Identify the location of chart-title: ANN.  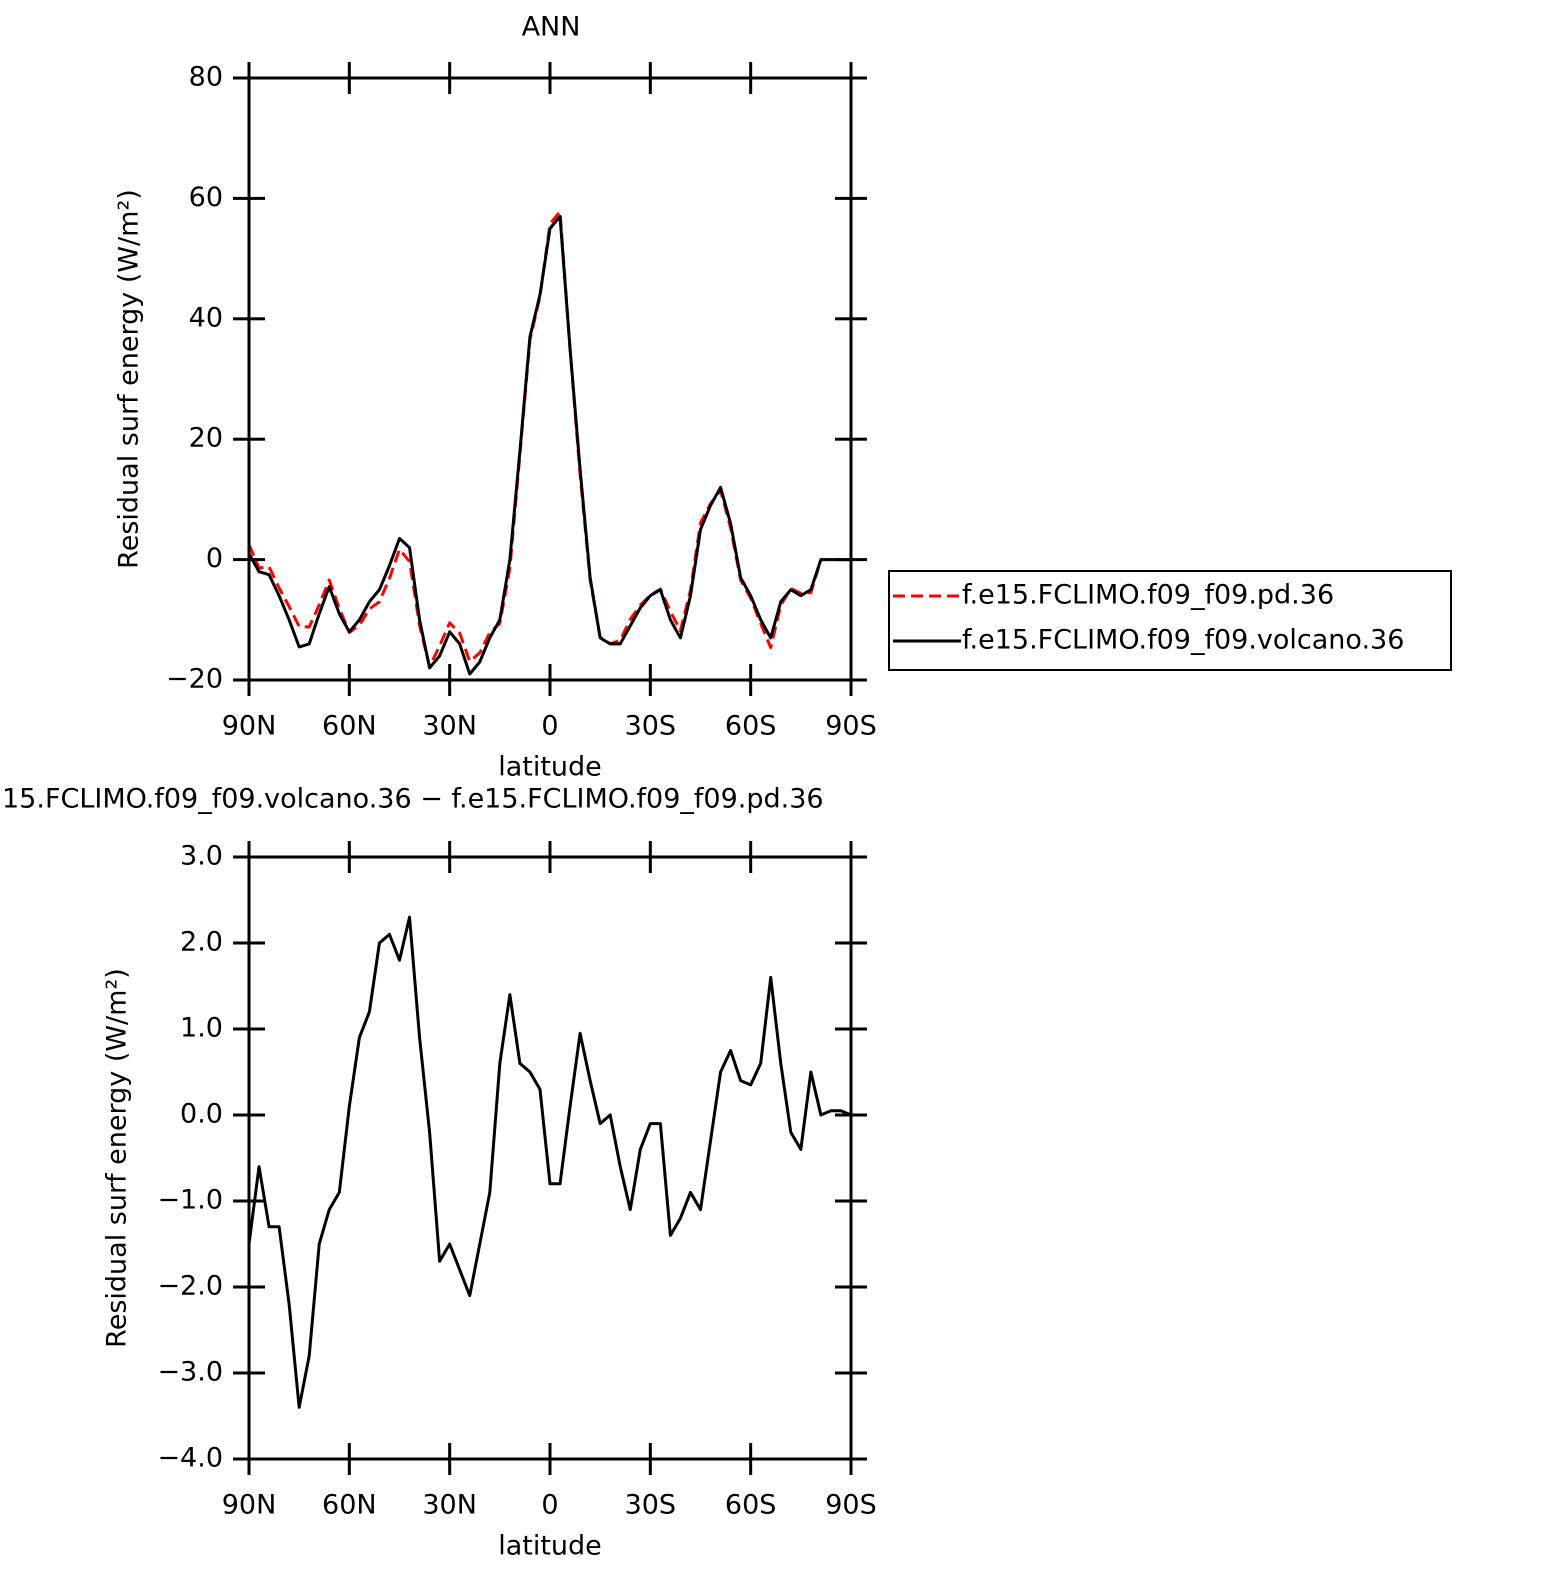
(551, 27).